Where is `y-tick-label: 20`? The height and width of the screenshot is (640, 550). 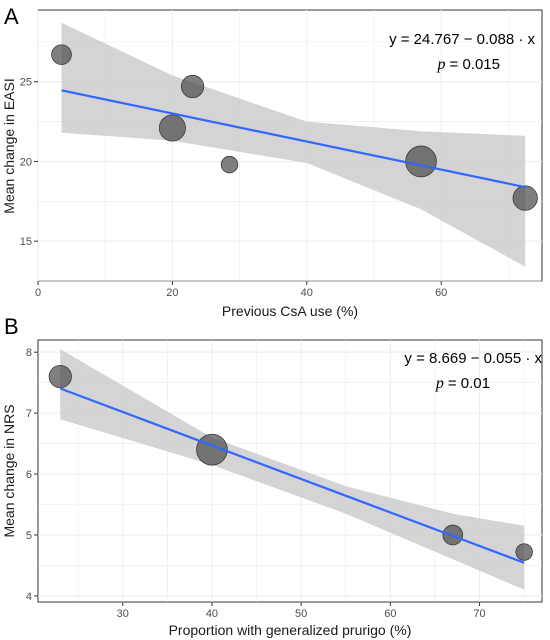 y-tick-label: 20 is located at coordinates (26, 162).